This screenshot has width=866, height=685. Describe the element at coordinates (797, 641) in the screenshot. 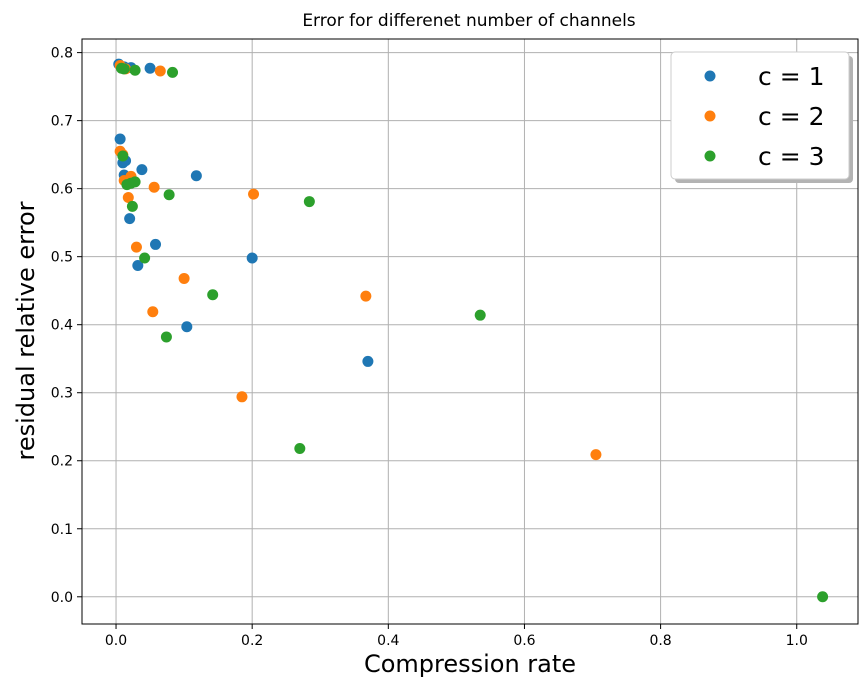

I see `x-tick-label: 1.0` at that location.